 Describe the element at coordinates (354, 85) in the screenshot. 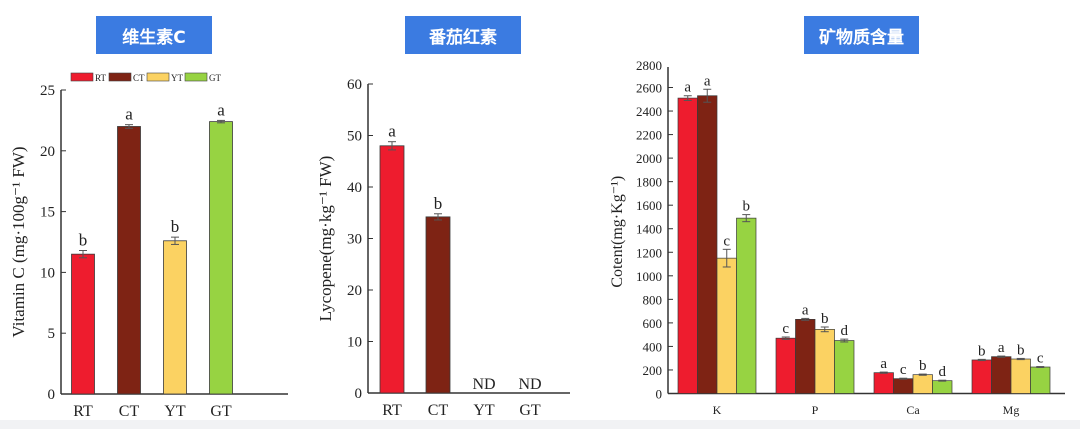

I see `y-tick-label: 60` at that location.